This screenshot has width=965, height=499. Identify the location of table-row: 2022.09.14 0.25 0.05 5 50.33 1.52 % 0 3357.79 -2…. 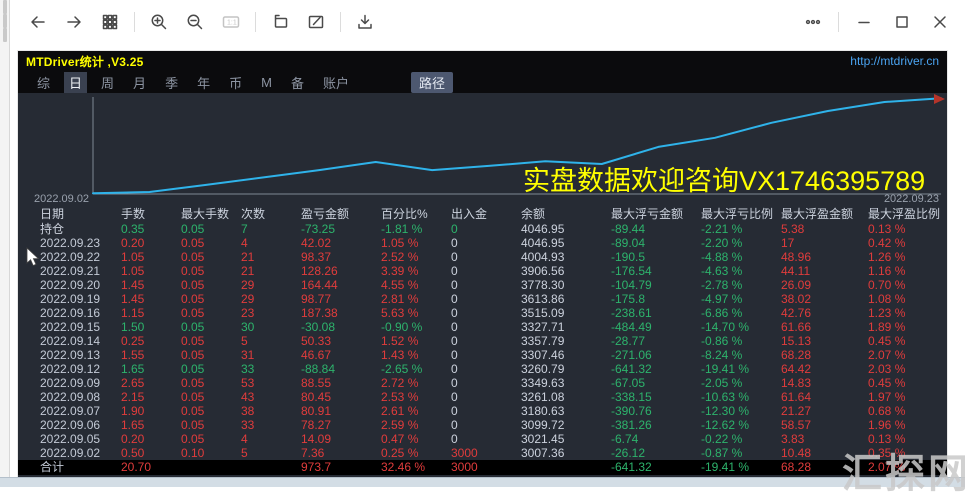
(482, 341).